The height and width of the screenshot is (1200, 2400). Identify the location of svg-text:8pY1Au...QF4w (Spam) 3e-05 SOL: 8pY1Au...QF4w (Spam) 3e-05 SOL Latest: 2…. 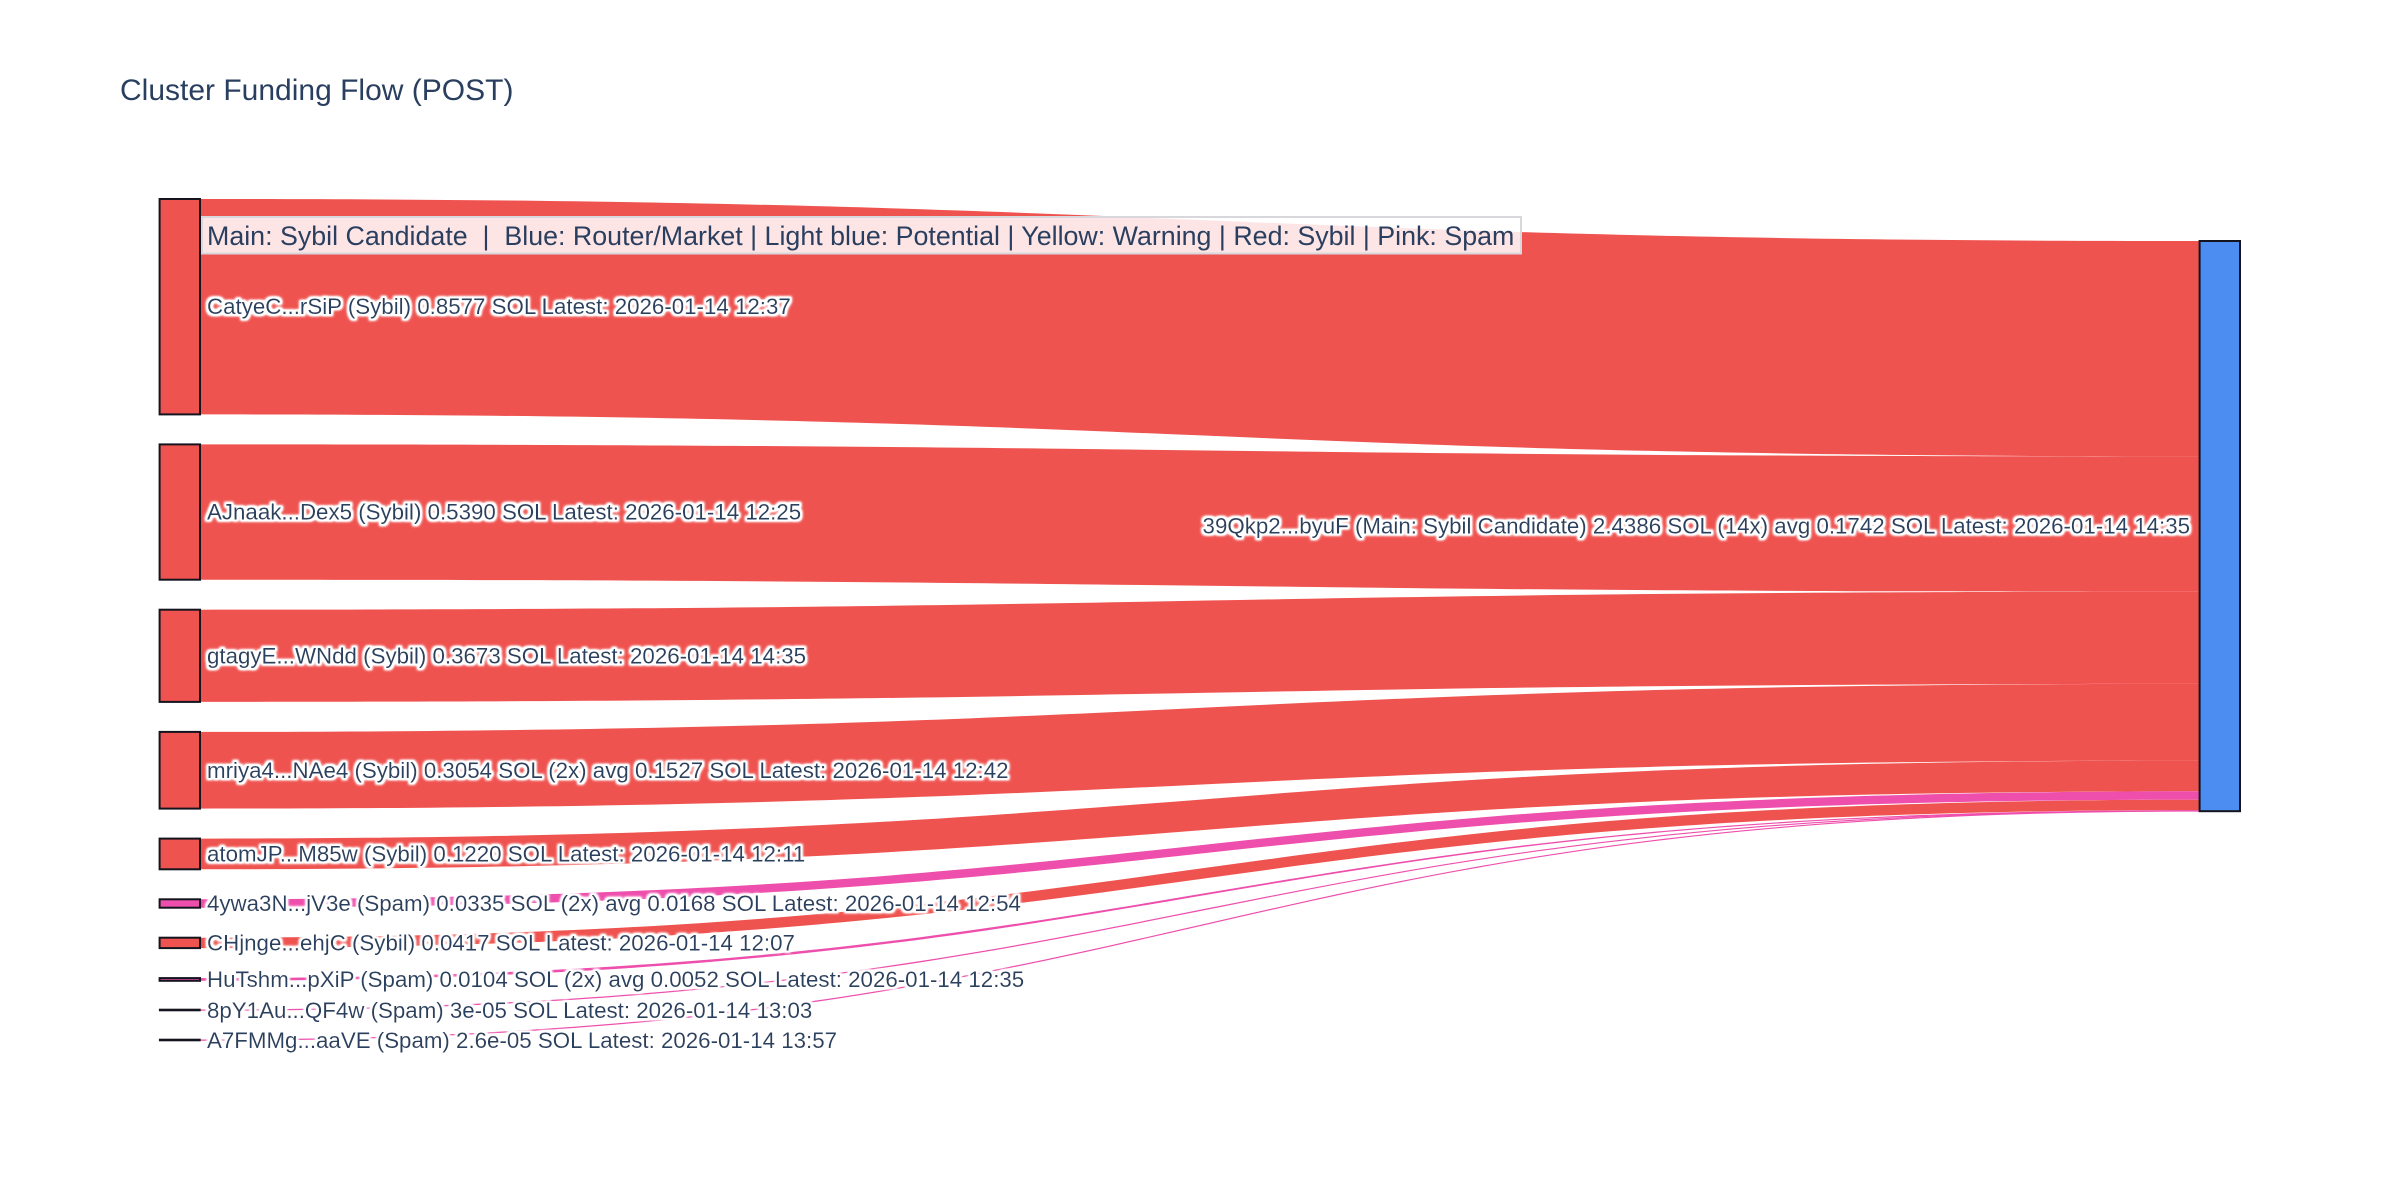
(509, 1010).